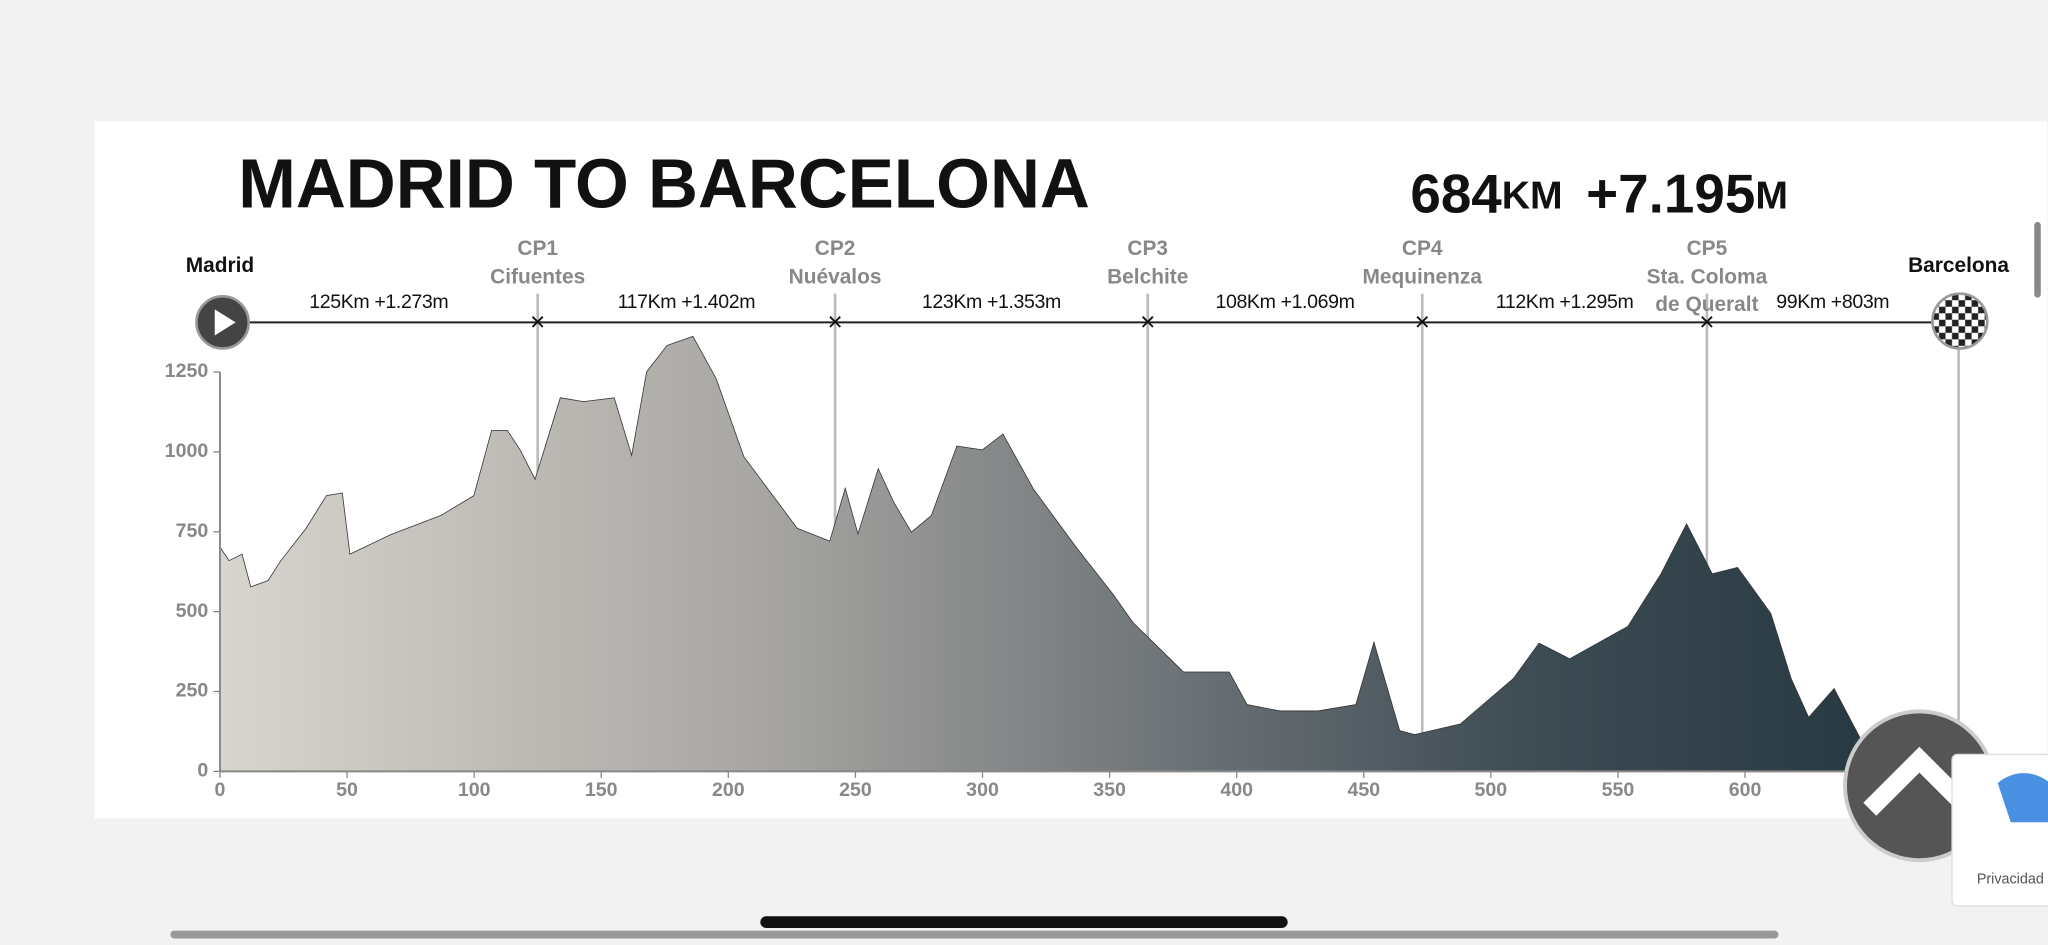 This screenshot has height=945, width=2048. What do you see at coordinates (220, 265) in the screenshot?
I see `stop-name: Madrid` at bounding box center [220, 265].